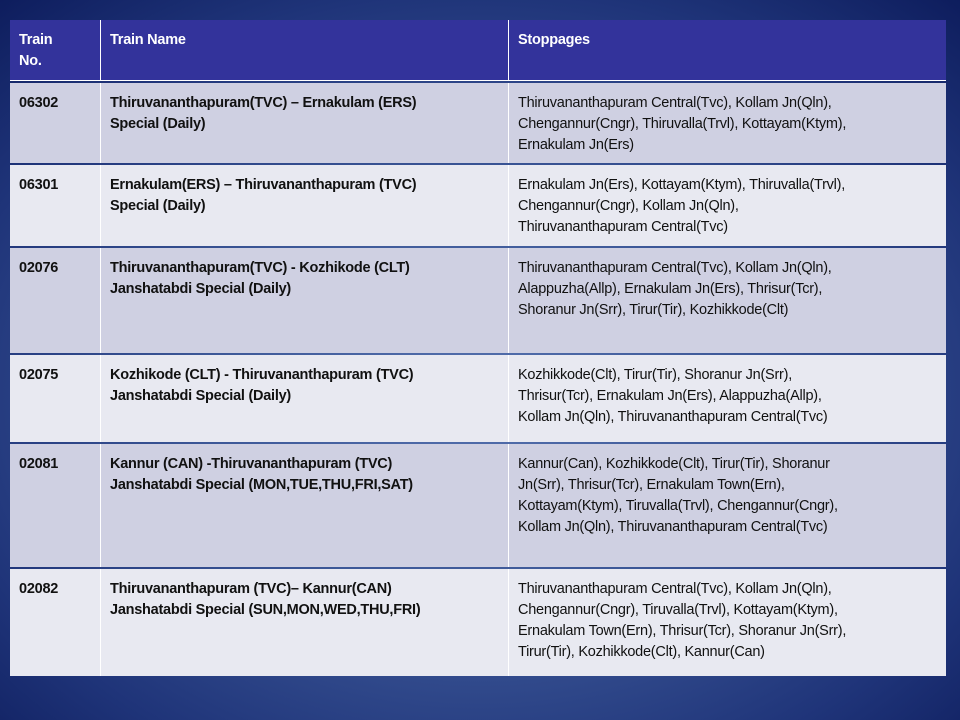  Describe the element at coordinates (641, 652) in the screenshot. I see `stoppage-line: Tirur(Tir), Kozhikkode(Clt), Kannur(Can)` at that location.